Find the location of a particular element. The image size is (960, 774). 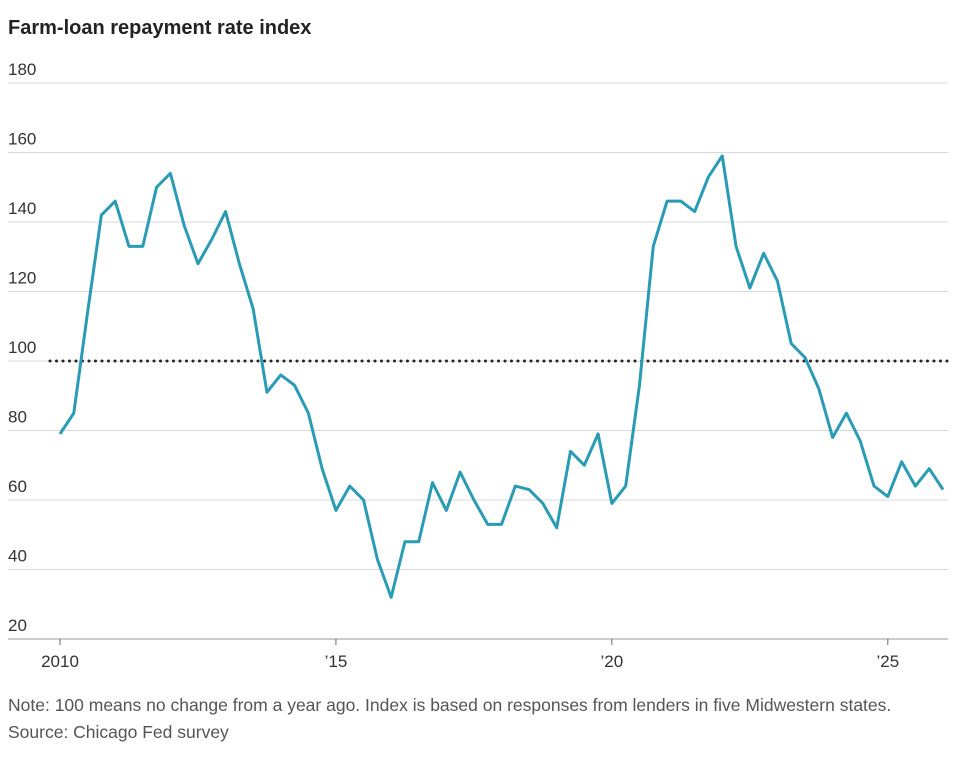

y-tick-label: 180 is located at coordinates (22, 69).